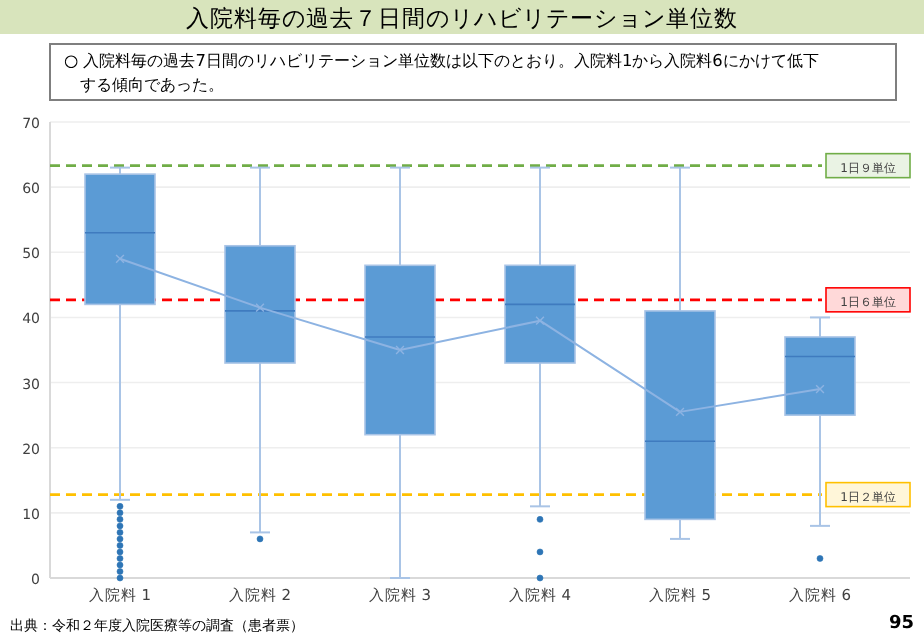 This screenshot has width=924, height=640. What do you see at coordinates (901, 624) in the screenshot?
I see `text: 95` at bounding box center [901, 624].